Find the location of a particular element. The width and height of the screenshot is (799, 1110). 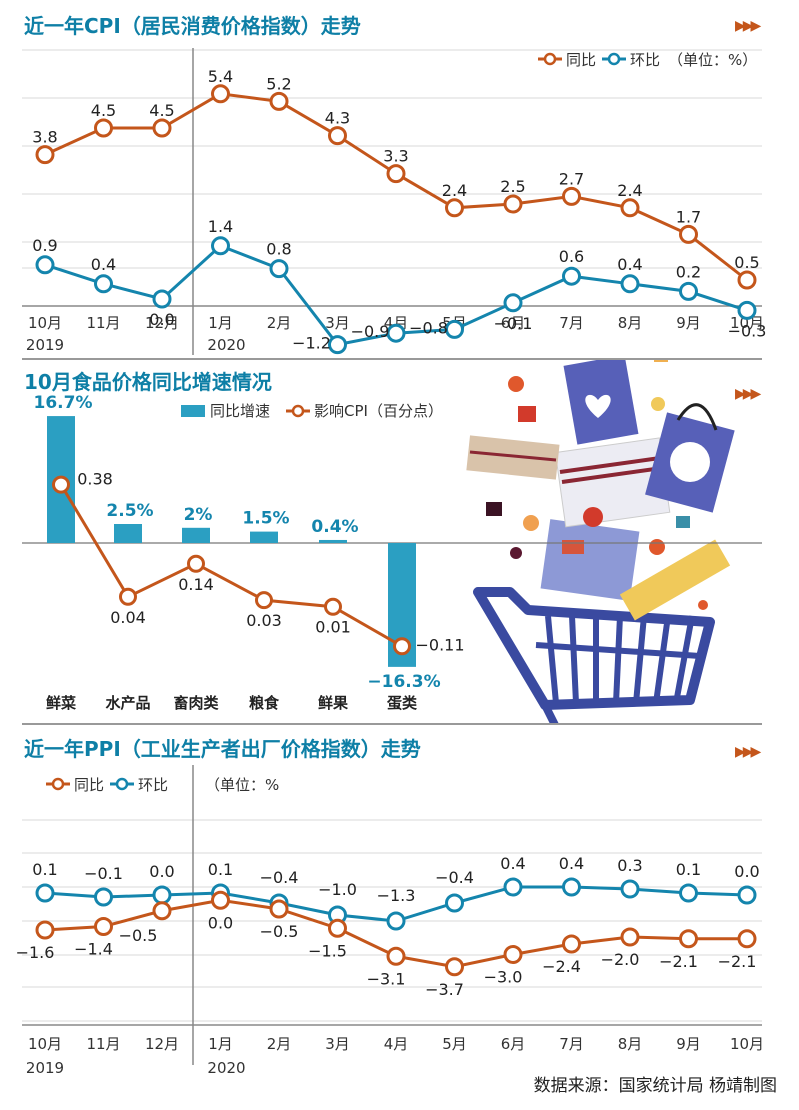

tomato-icon is located at coordinates (593, 517).